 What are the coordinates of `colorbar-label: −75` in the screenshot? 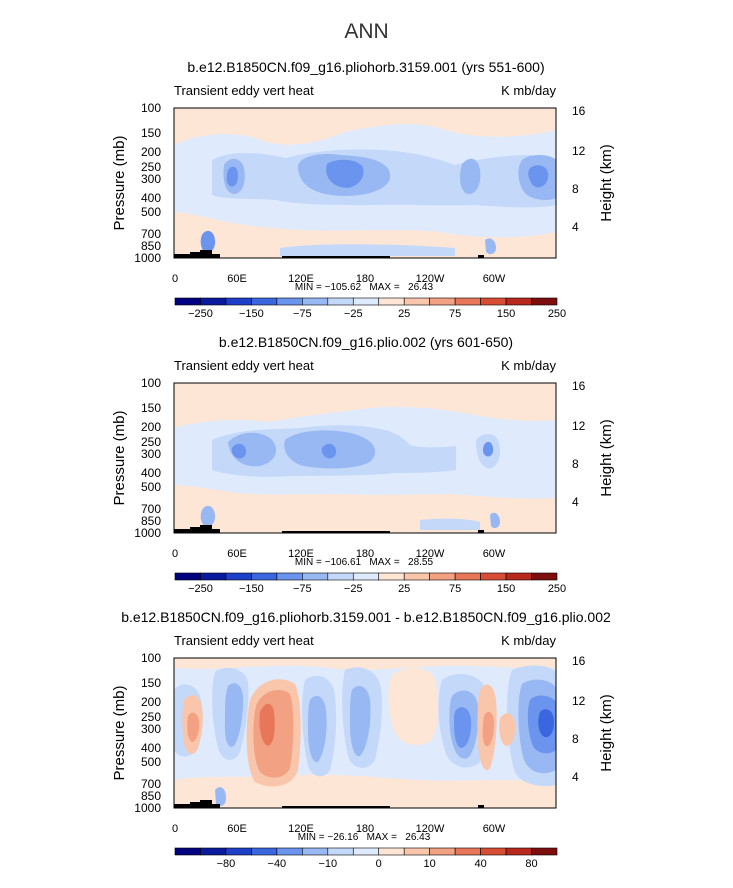 It's located at (302, 314).